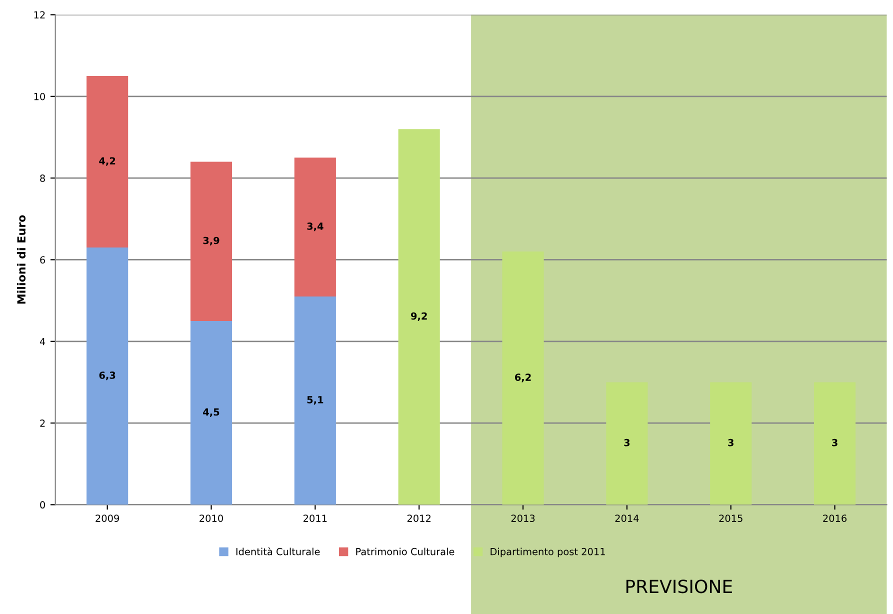 The image size is (893, 614). What do you see at coordinates (315, 518) in the screenshot?
I see `x-tick-label: 2011` at bounding box center [315, 518].